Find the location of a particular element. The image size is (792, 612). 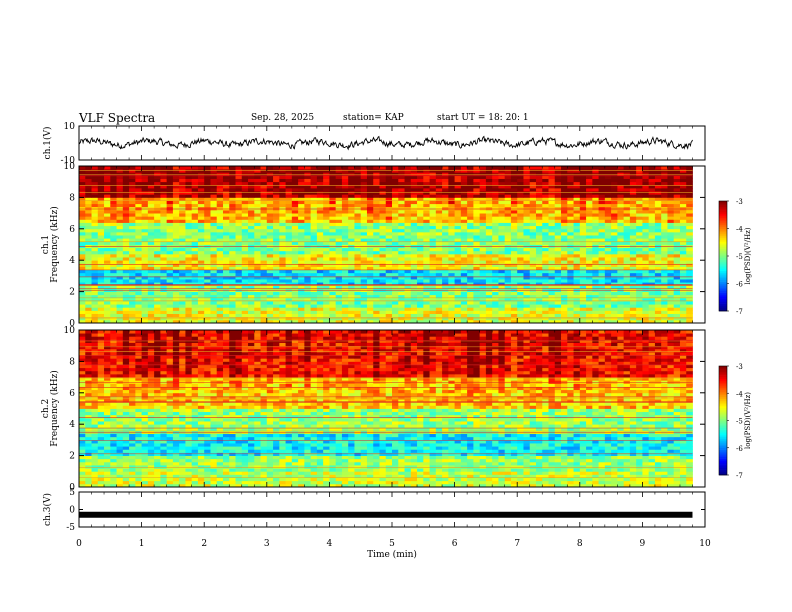

ch2-colorbar-tick-label: -4 is located at coordinates (739, 394).